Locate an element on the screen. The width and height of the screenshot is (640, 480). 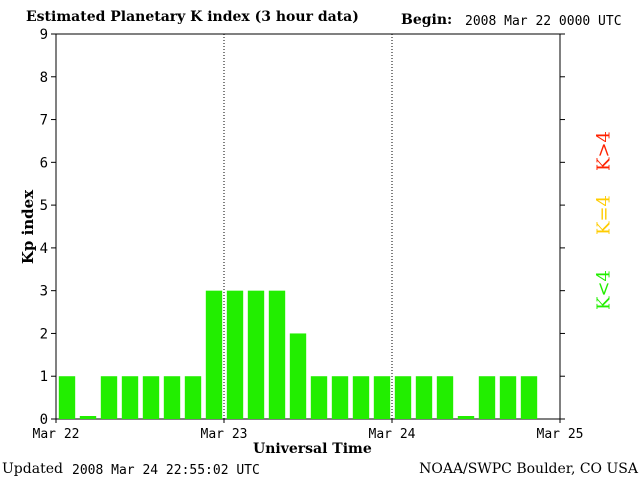
begin-value: 2008 Mar 22 0000 UTC is located at coordinates (543, 21).